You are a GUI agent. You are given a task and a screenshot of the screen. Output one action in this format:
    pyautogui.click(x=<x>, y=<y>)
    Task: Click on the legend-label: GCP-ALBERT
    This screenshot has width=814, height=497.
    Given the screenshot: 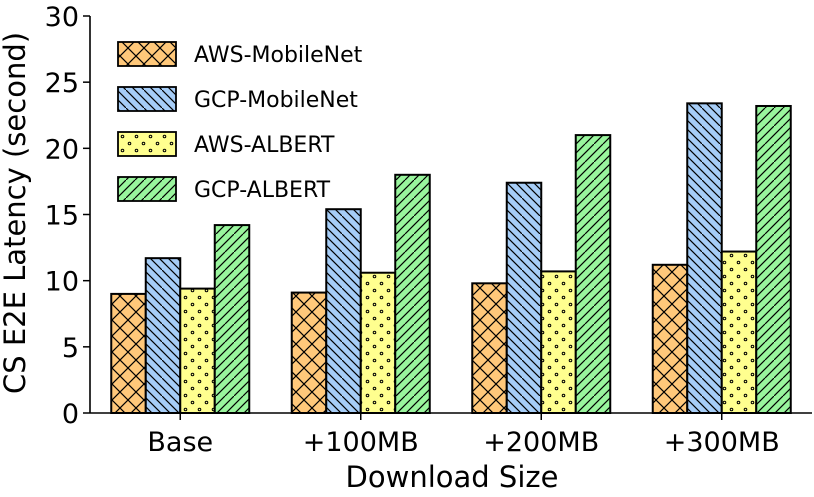 What is the action you would take?
    pyautogui.click(x=262, y=190)
    